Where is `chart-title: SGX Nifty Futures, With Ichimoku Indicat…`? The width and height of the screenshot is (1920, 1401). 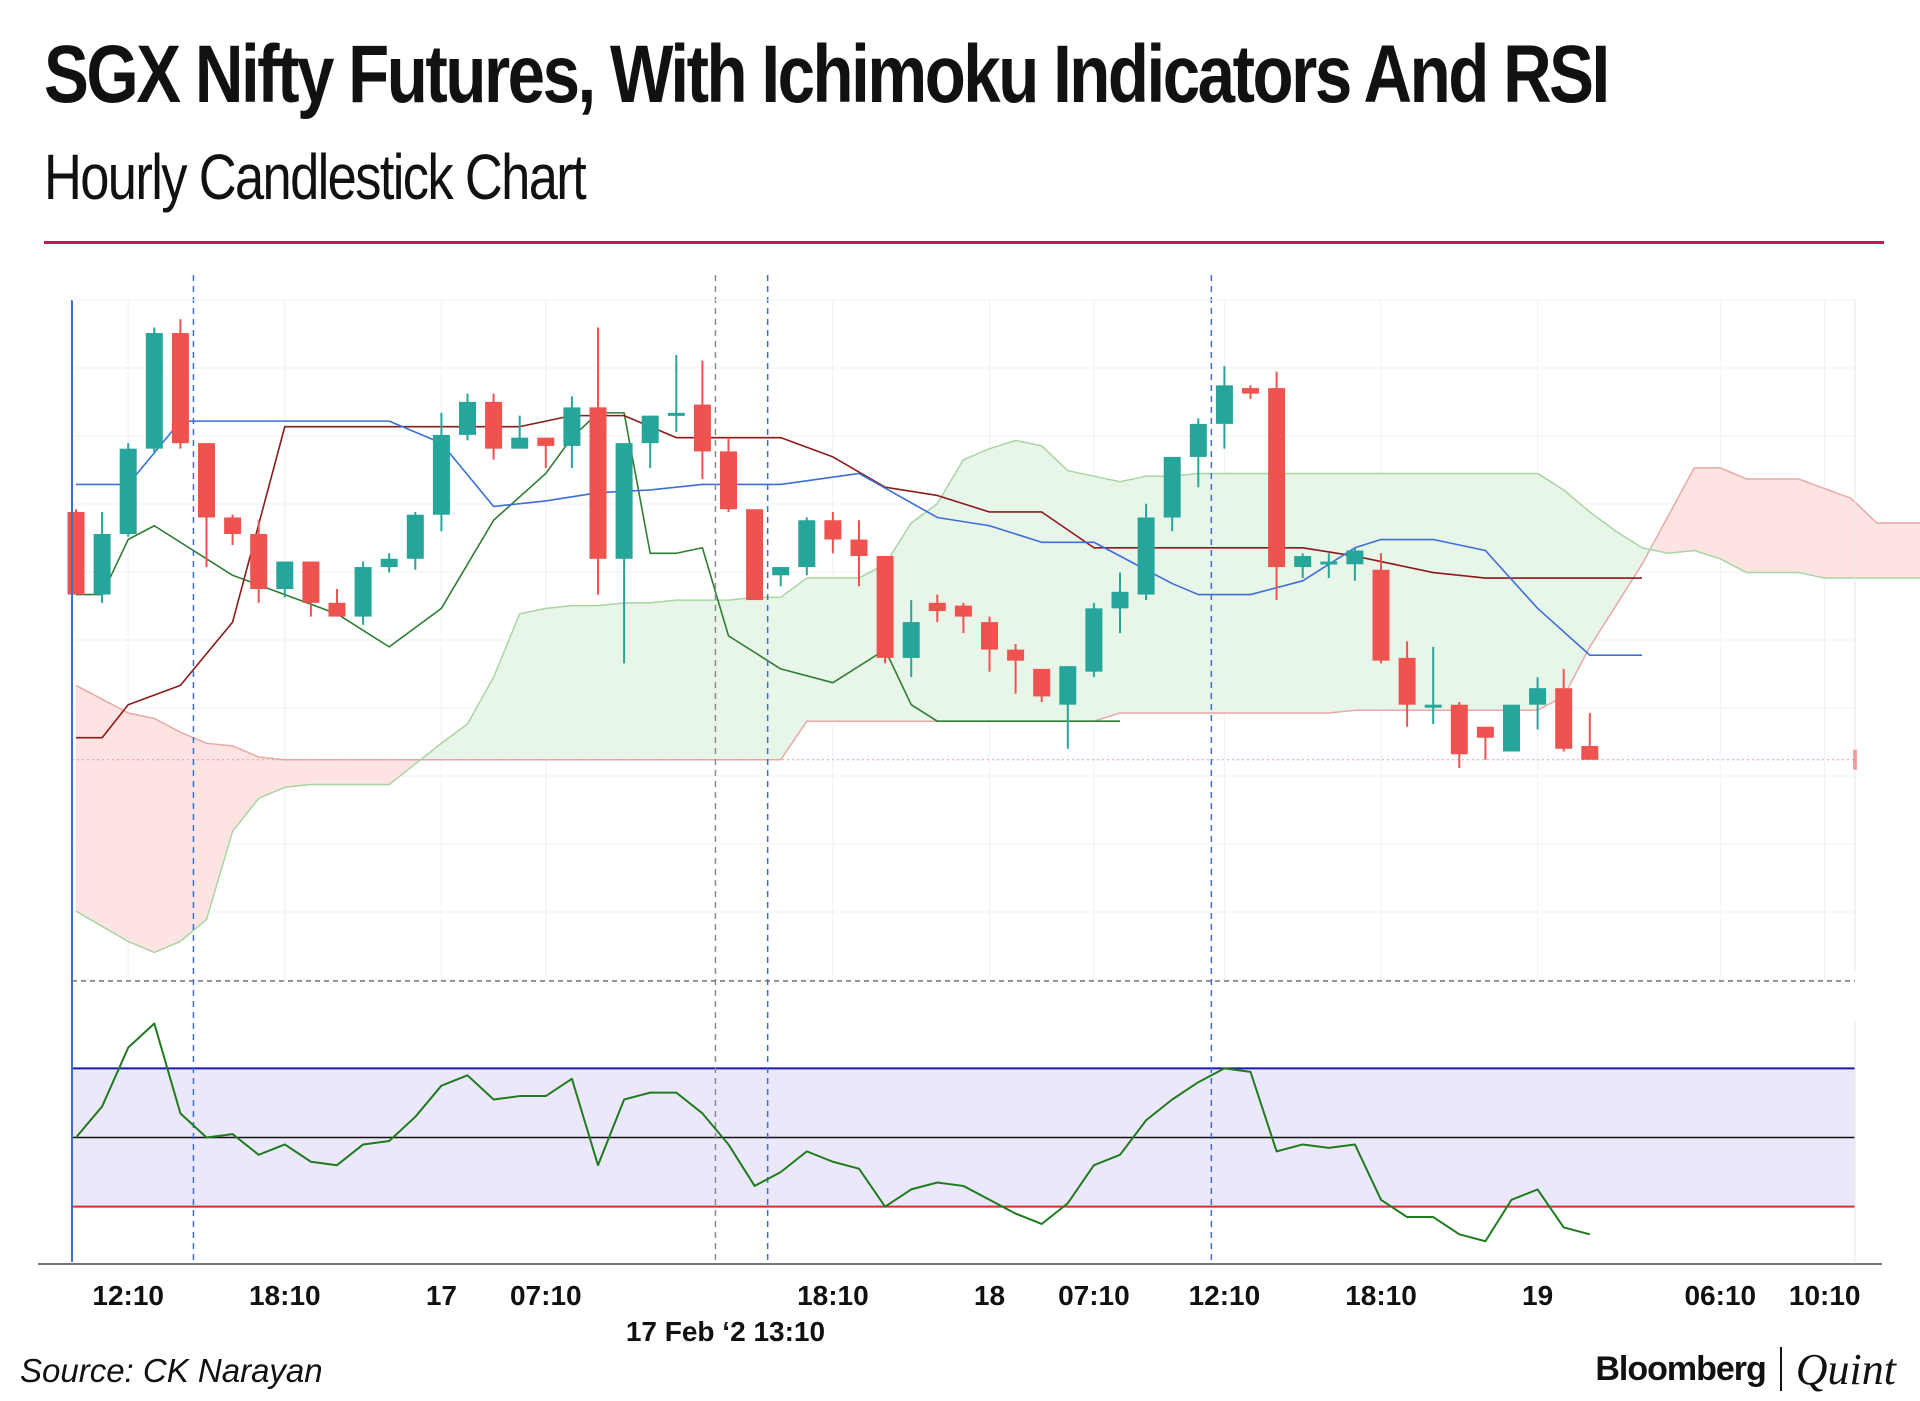 chart-title: SGX Nifty Futures, With Ichimoku Indicat… is located at coordinates (827, 74).